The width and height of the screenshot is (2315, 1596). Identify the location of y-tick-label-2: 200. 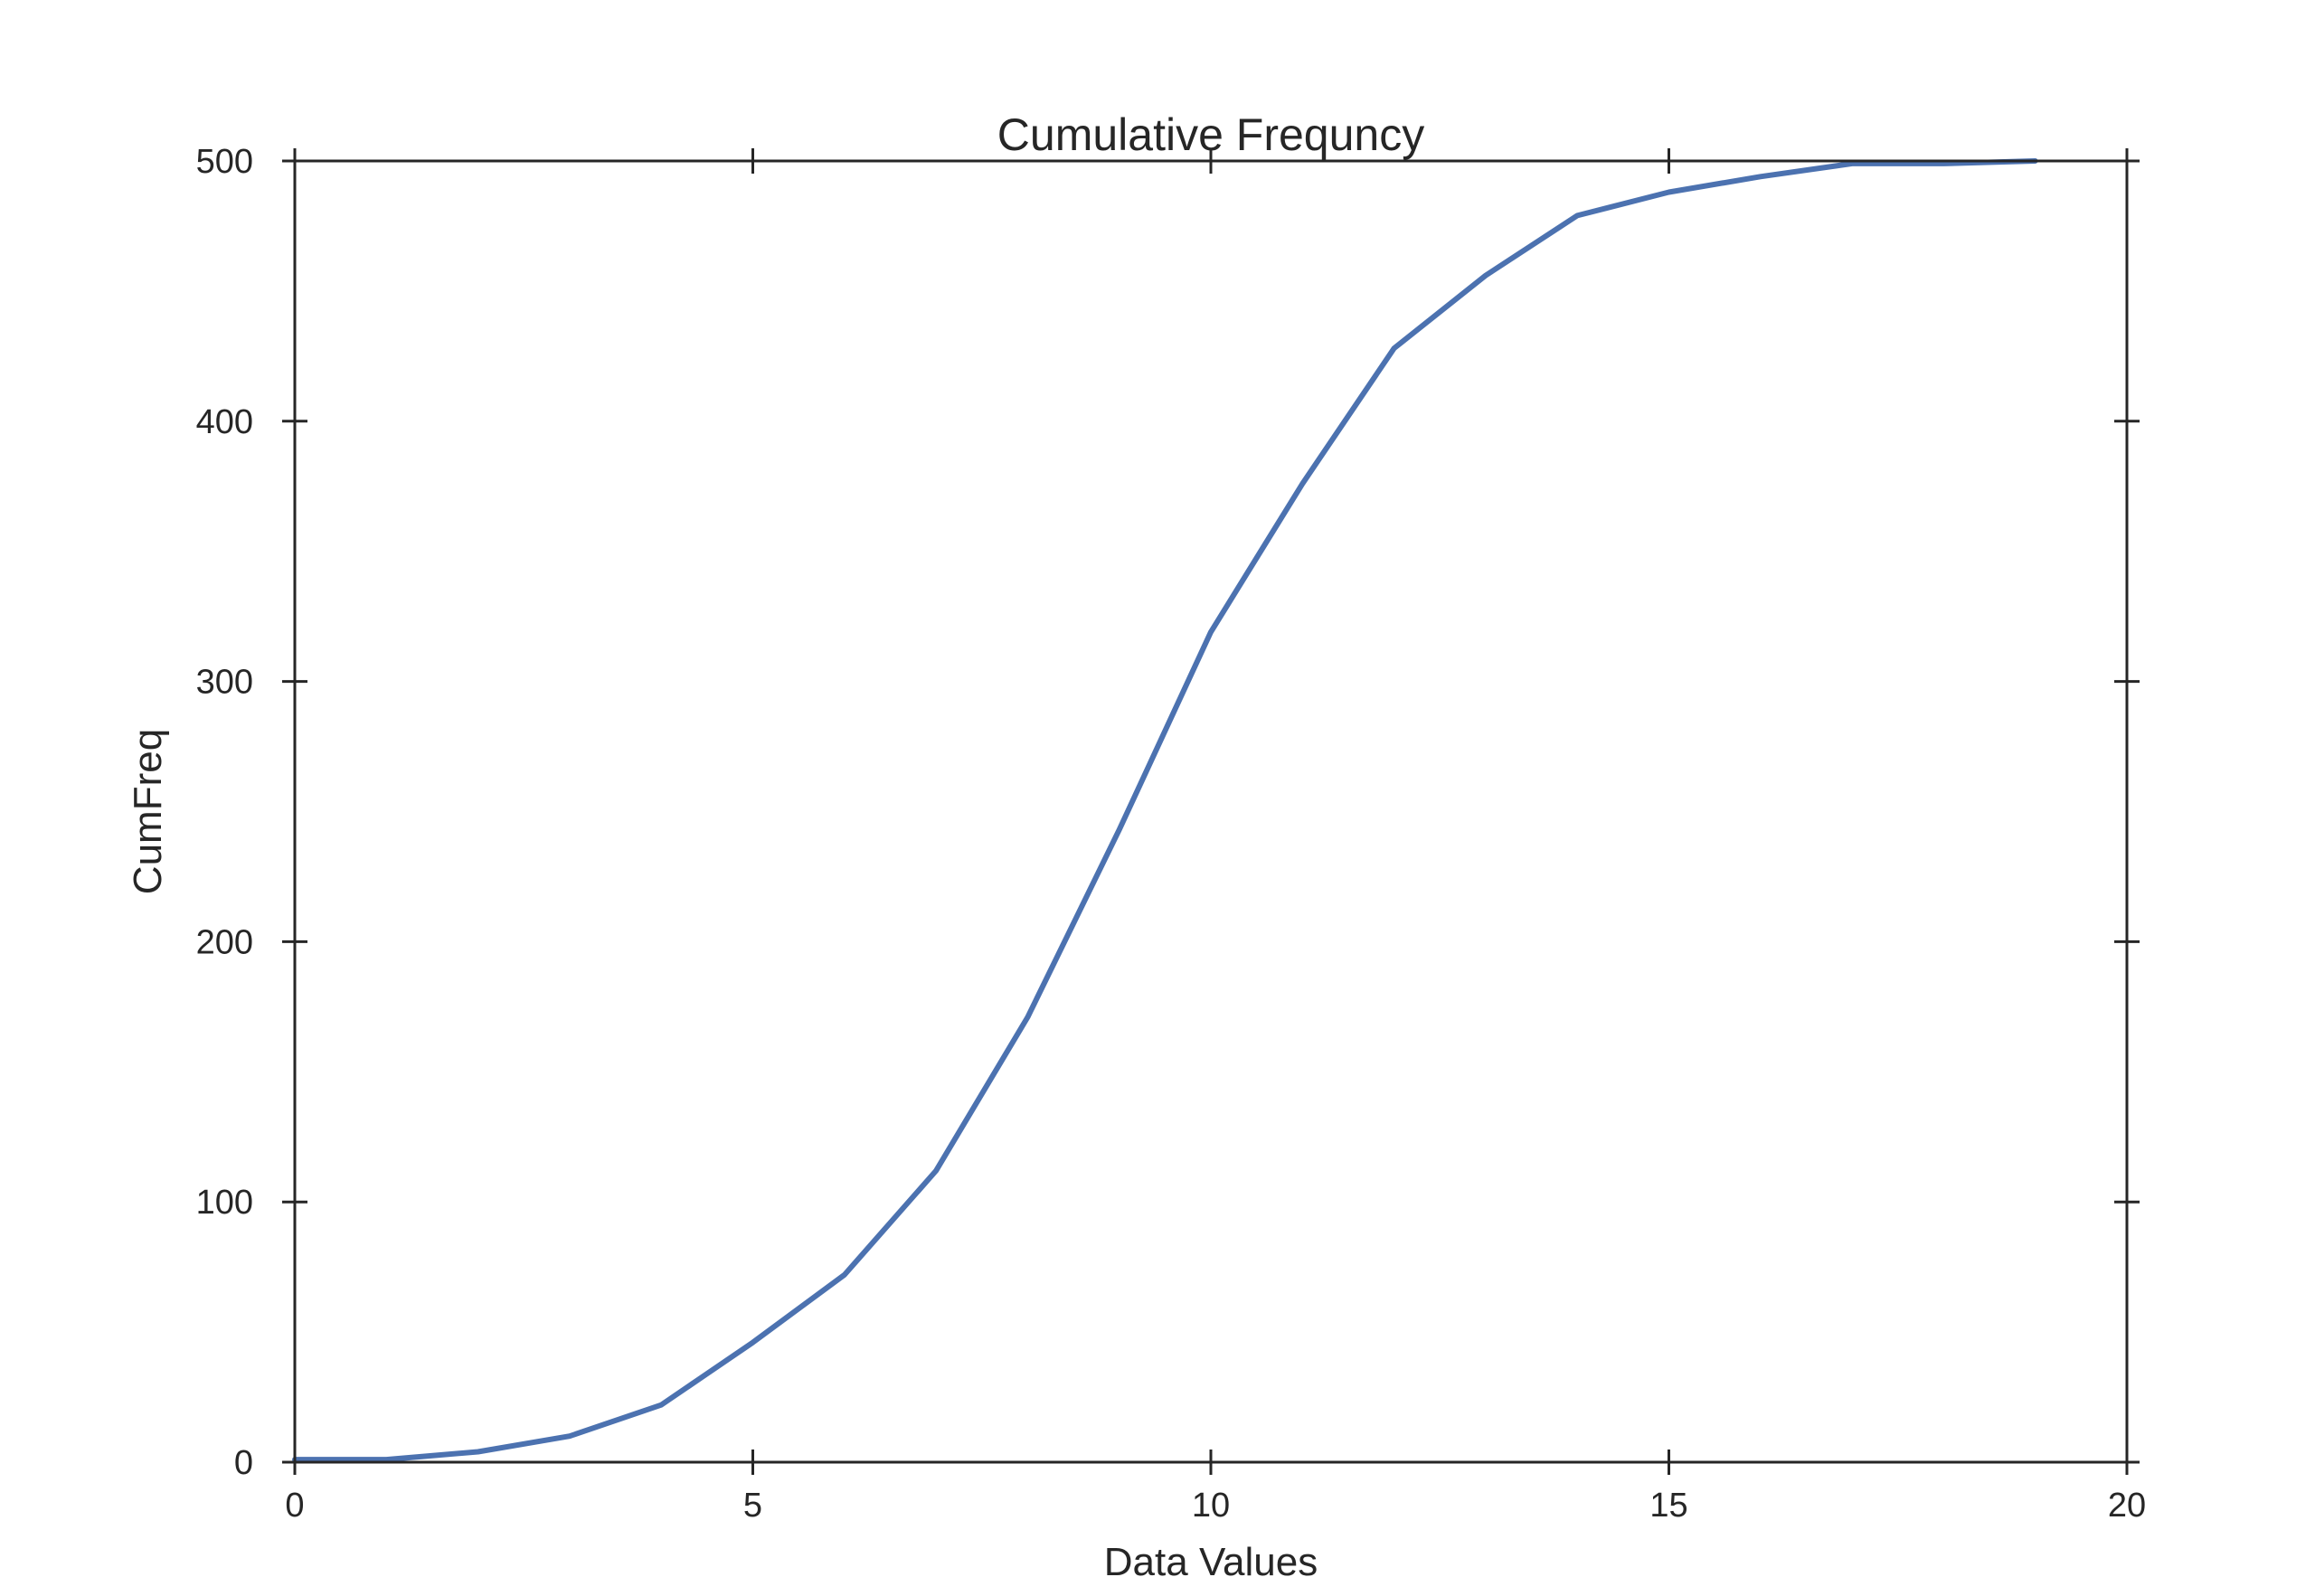
(224, 942).